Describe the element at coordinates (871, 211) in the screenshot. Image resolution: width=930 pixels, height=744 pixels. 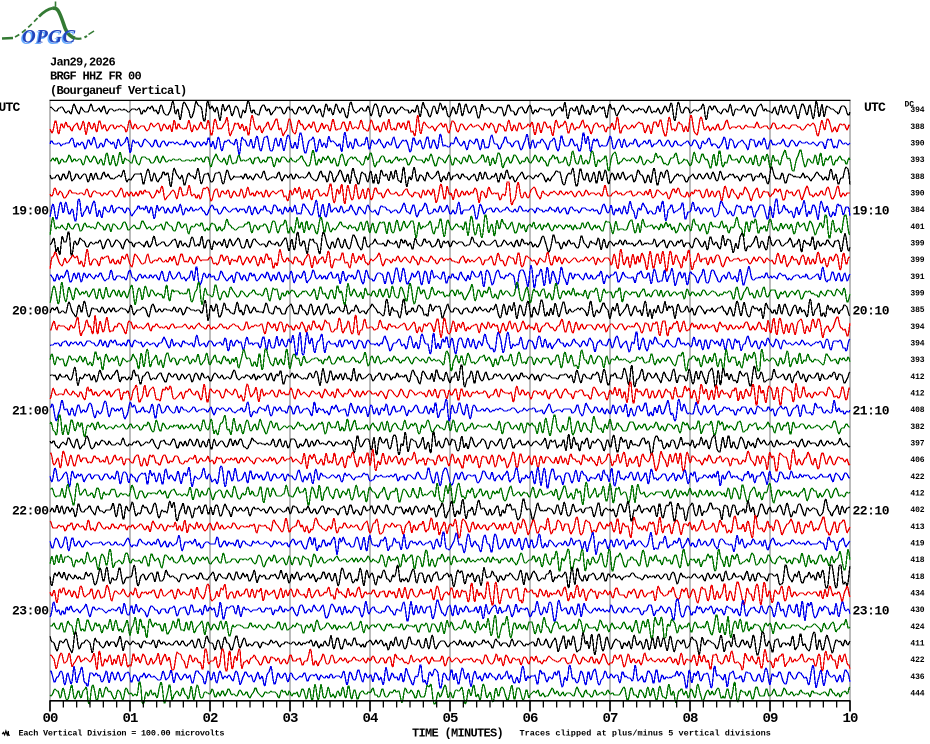
I see `svg-text: 19:10` at that location.